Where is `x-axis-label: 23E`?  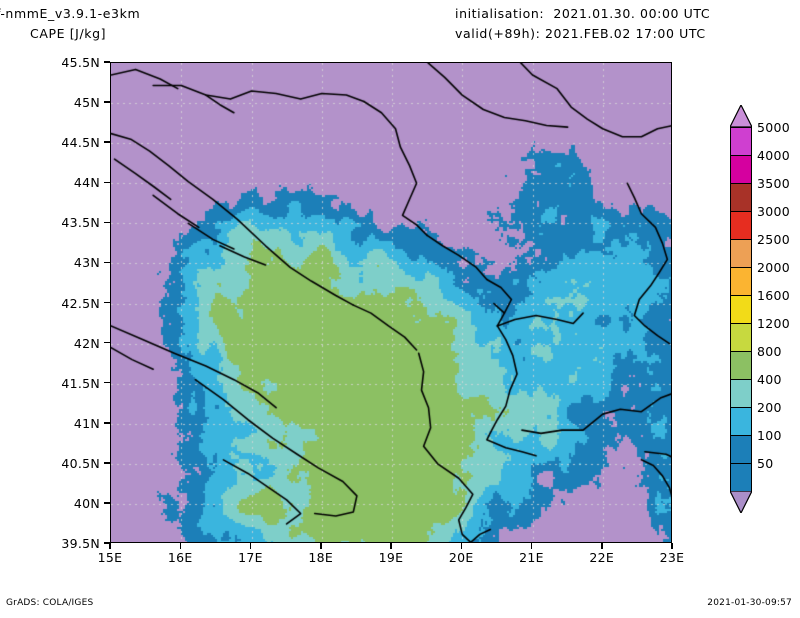 x-axis-label: 23E is located at coordinates (672, 557).